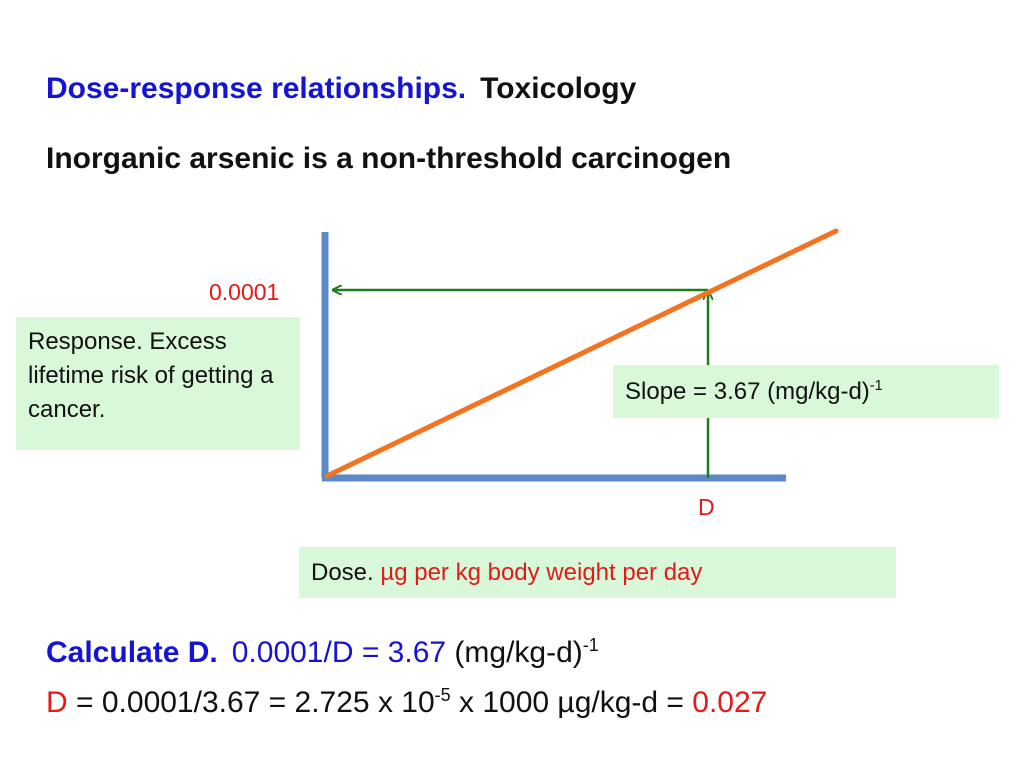 The image size is (1024, 768). What do you see at coordinates (558, 88) in the screenshot?
I see `title-topic: Toxicology` at bounding box center [558, 88].